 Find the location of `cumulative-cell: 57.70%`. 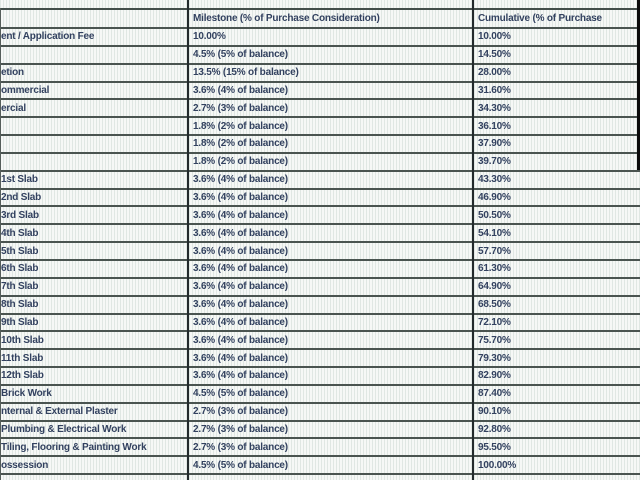

cumulative-cell: 57.70% is located at coordinates (494, 251).